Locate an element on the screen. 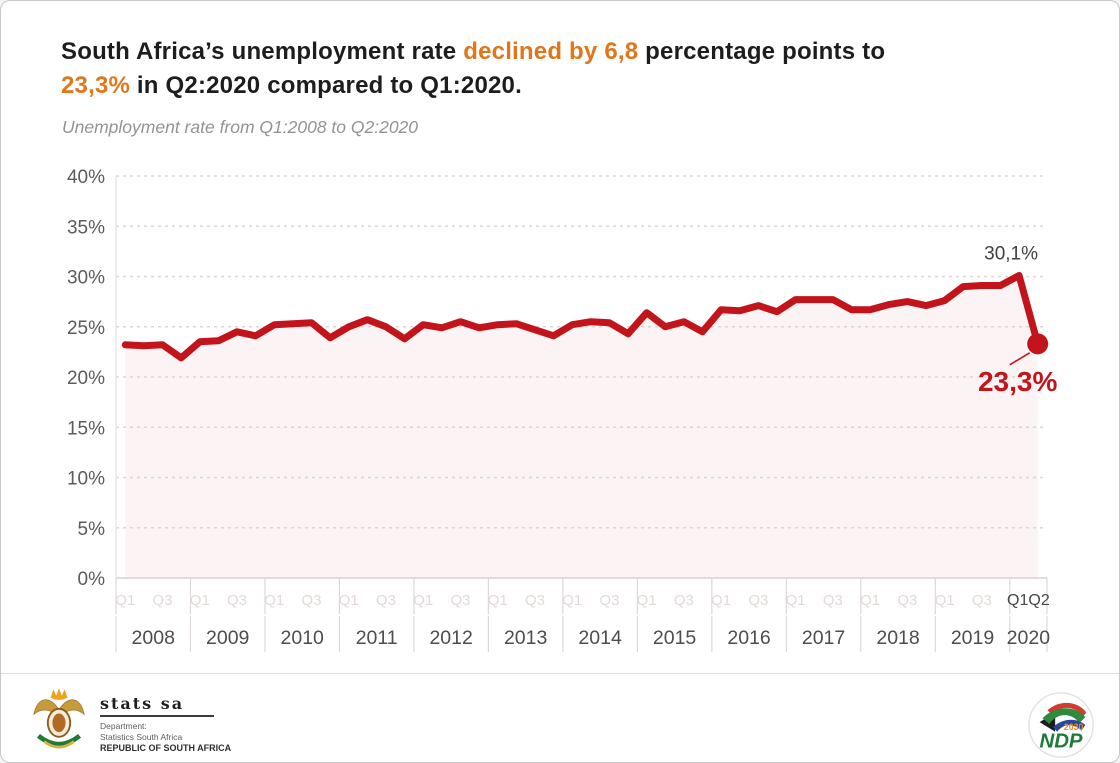 Image resolution: width=1120 pixels, height=763 pixels. coat-gold-arc is located at coordinates (59, 744).